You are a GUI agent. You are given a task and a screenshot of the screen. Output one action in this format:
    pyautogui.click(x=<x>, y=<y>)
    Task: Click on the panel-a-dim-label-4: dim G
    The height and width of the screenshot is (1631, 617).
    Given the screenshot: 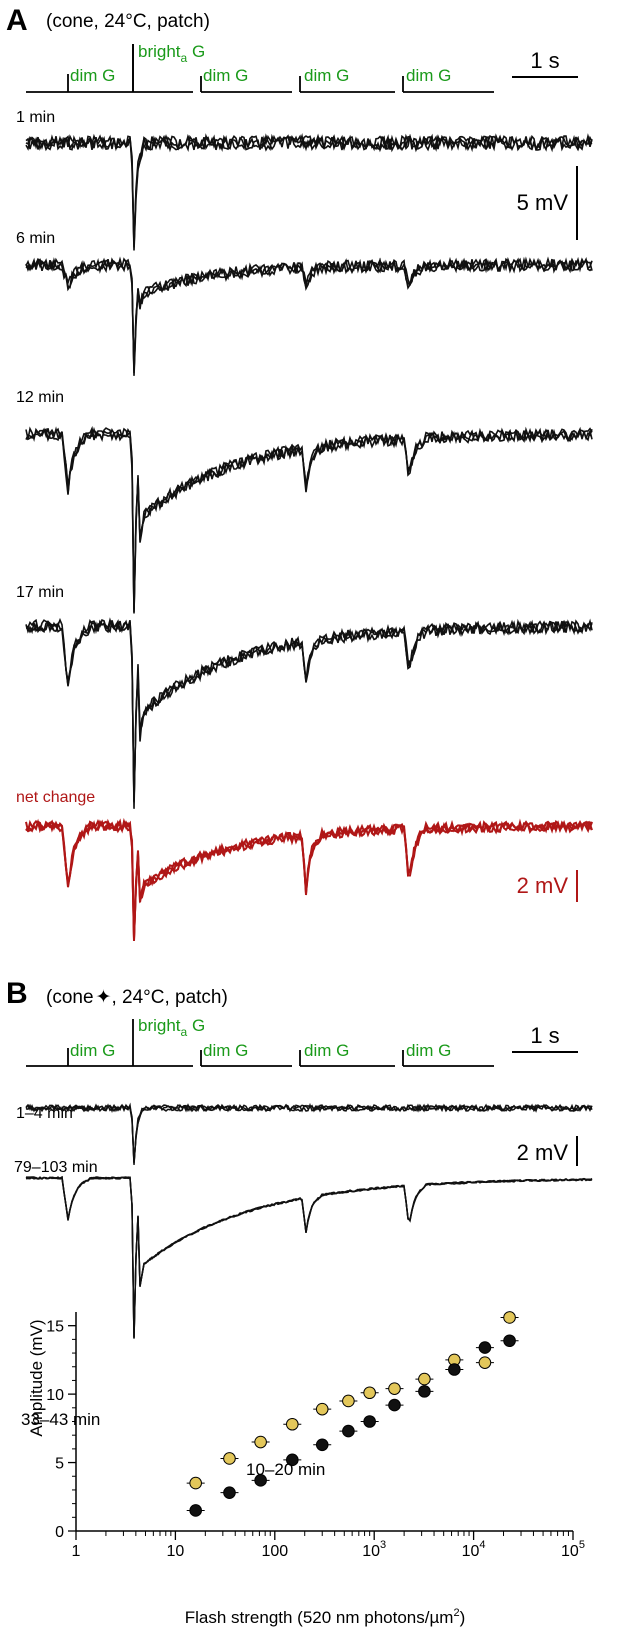 What is the action you would take?
    pyautogui.click(x=428, y=75)
    